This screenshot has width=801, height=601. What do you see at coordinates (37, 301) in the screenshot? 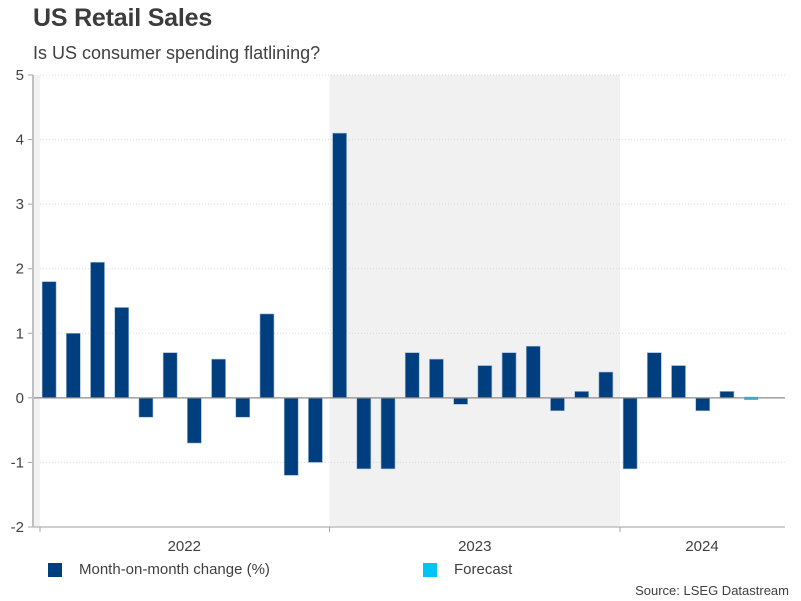
I see `axis-strip` at bounding box center [37, 301].